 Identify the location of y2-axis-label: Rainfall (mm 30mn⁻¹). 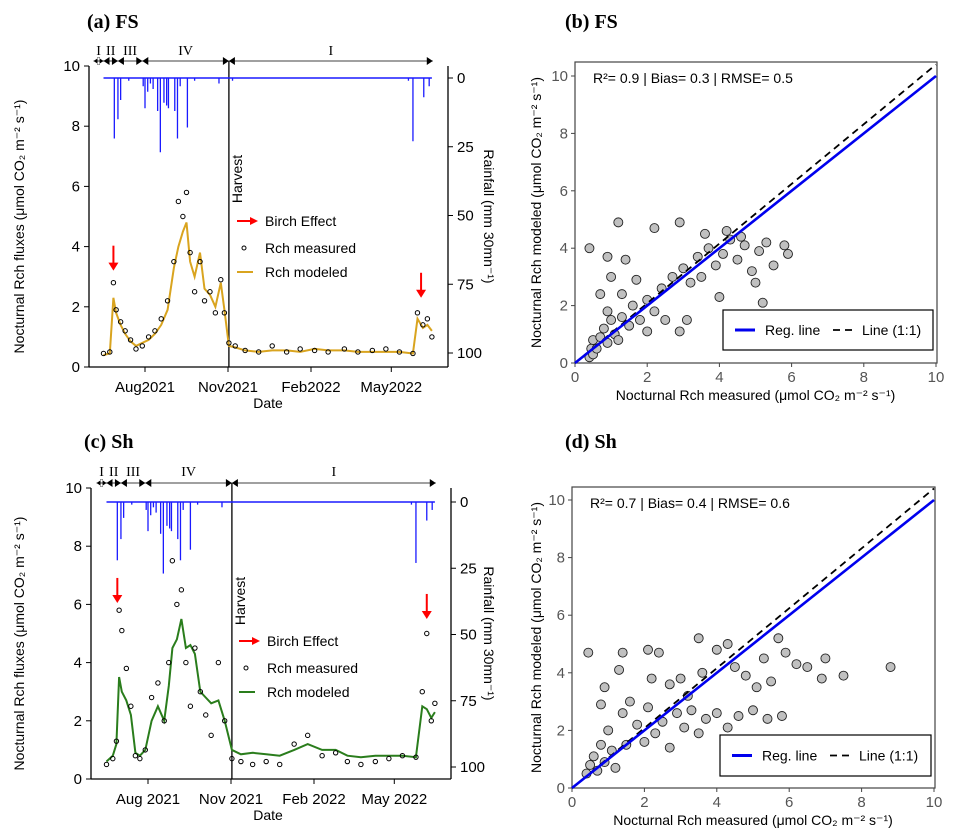
(489, 633).